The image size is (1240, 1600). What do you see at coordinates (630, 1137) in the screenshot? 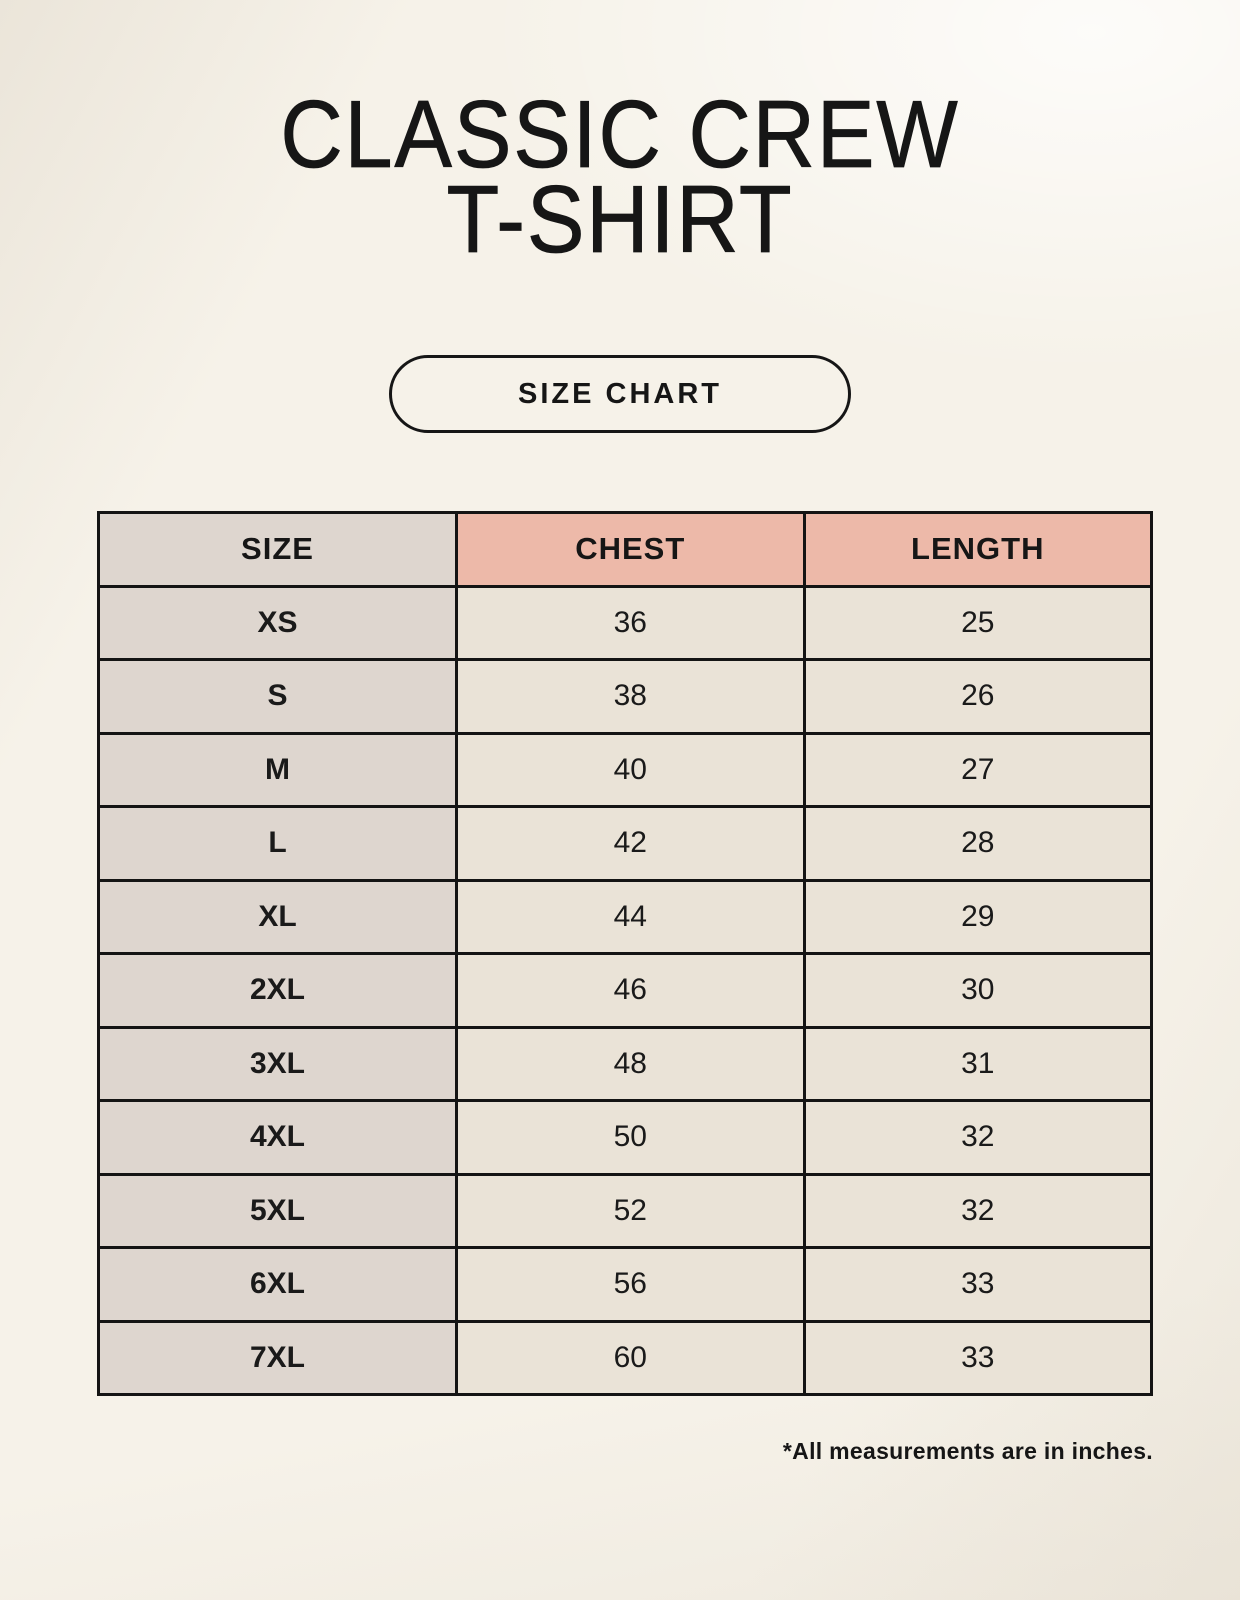
I see `chest-value-cell: 50` at bounding box center [630, 1137].